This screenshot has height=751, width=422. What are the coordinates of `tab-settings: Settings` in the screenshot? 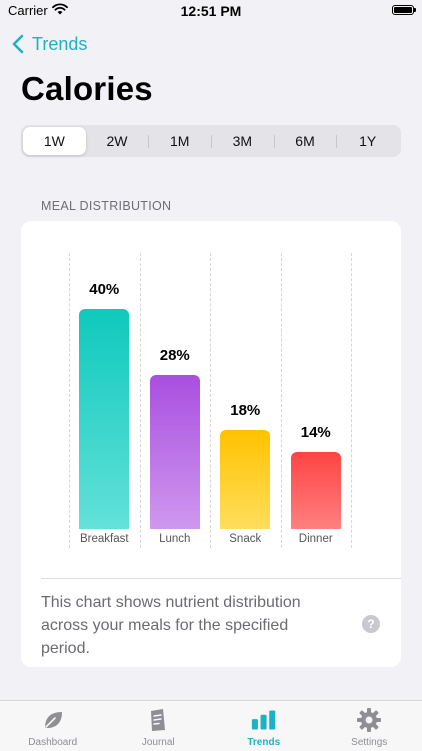 It's located at (369, 726).